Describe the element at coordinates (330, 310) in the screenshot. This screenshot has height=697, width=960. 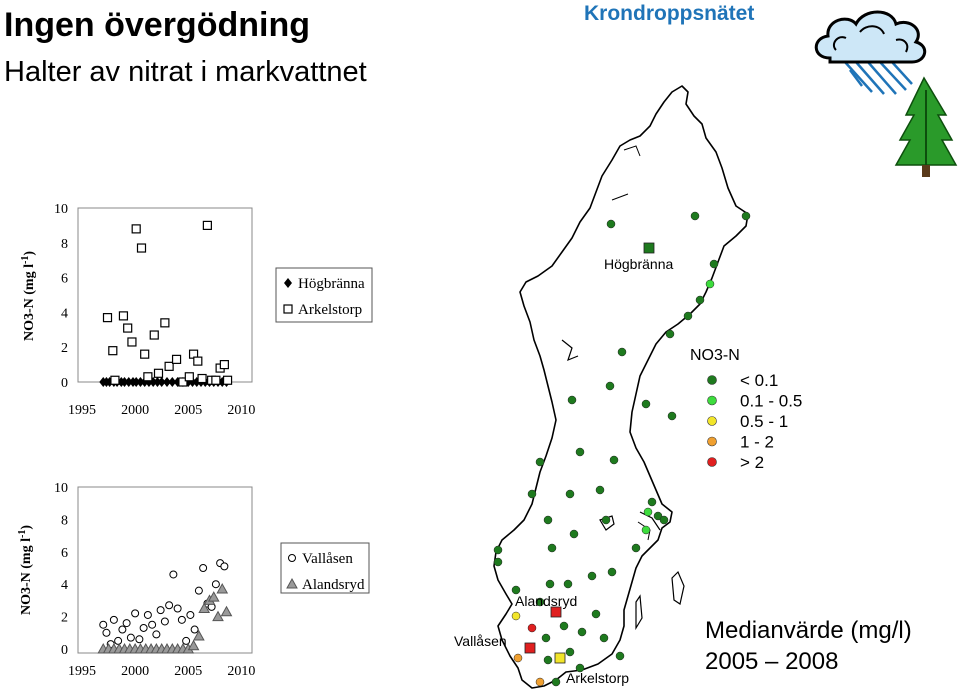
I see `chart1-legend-label: Arkelstorp` at that location.